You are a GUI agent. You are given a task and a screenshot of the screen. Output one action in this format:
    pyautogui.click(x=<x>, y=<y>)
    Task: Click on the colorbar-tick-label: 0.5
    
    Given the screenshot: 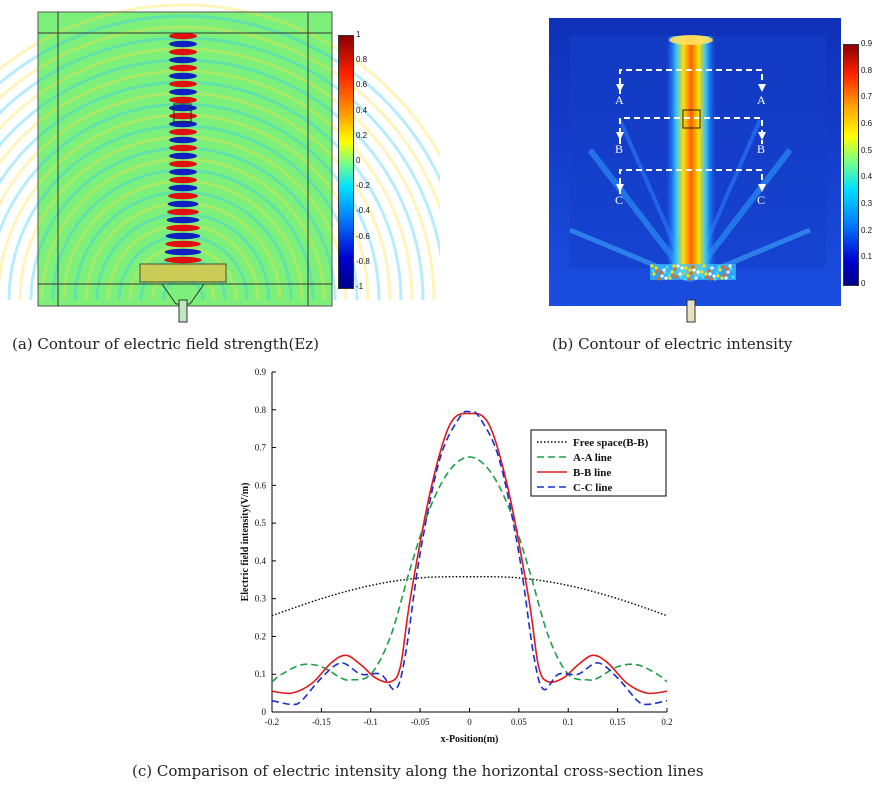 What is the action you would take?
    pyautogui.click(x=867, y=150)
    